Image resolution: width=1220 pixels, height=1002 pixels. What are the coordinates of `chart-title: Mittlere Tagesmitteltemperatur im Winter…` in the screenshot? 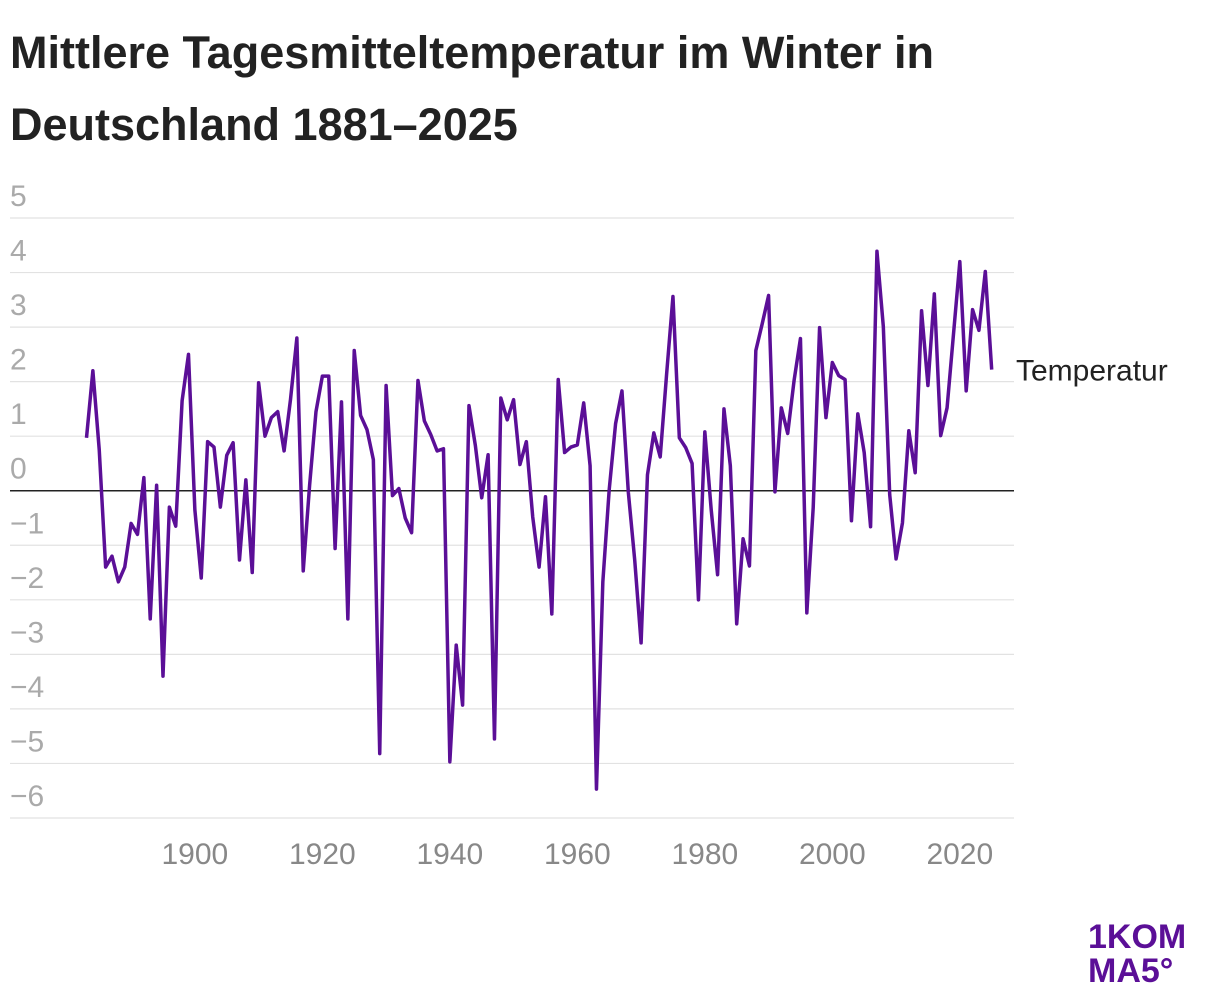 It's located at (472, 52).